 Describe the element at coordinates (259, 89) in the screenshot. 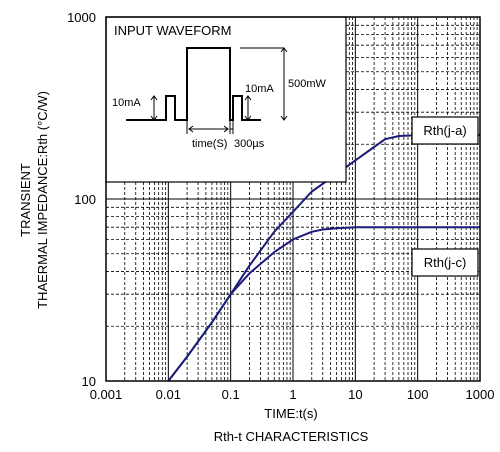

I see `pulse-right-label: 10mA` at that location.